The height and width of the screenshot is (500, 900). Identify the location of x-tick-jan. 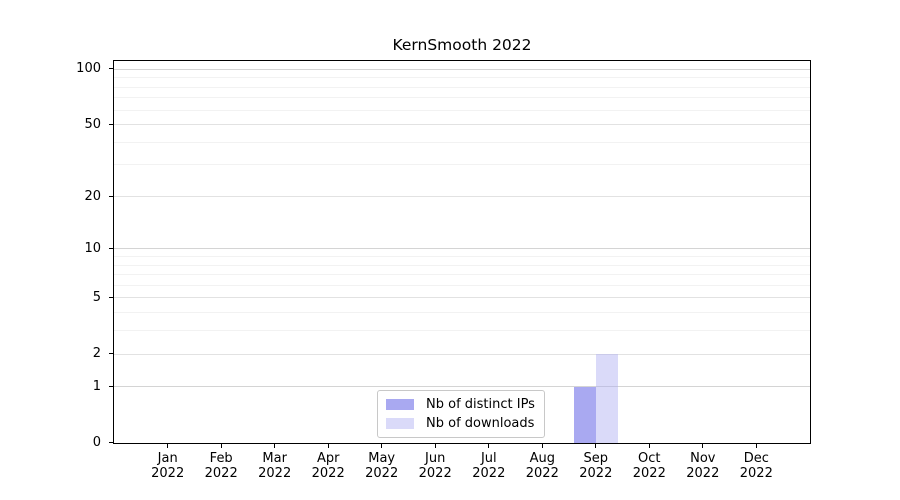
(168, 446).